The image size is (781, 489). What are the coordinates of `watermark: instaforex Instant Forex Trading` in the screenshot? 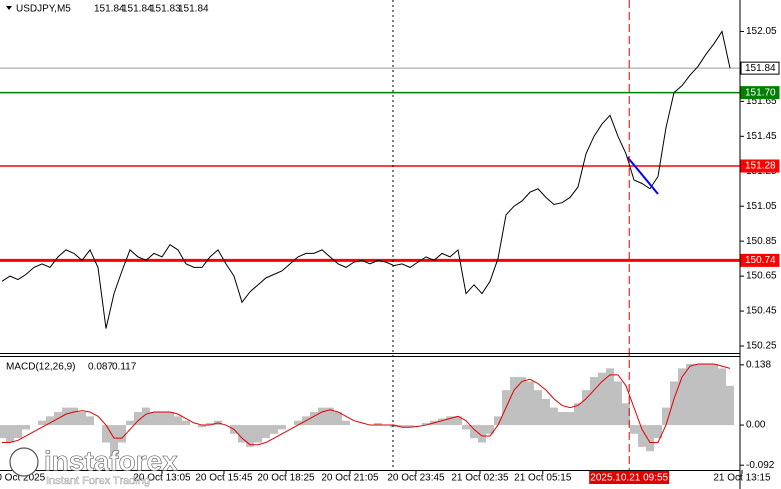 It's located at (94, 466).